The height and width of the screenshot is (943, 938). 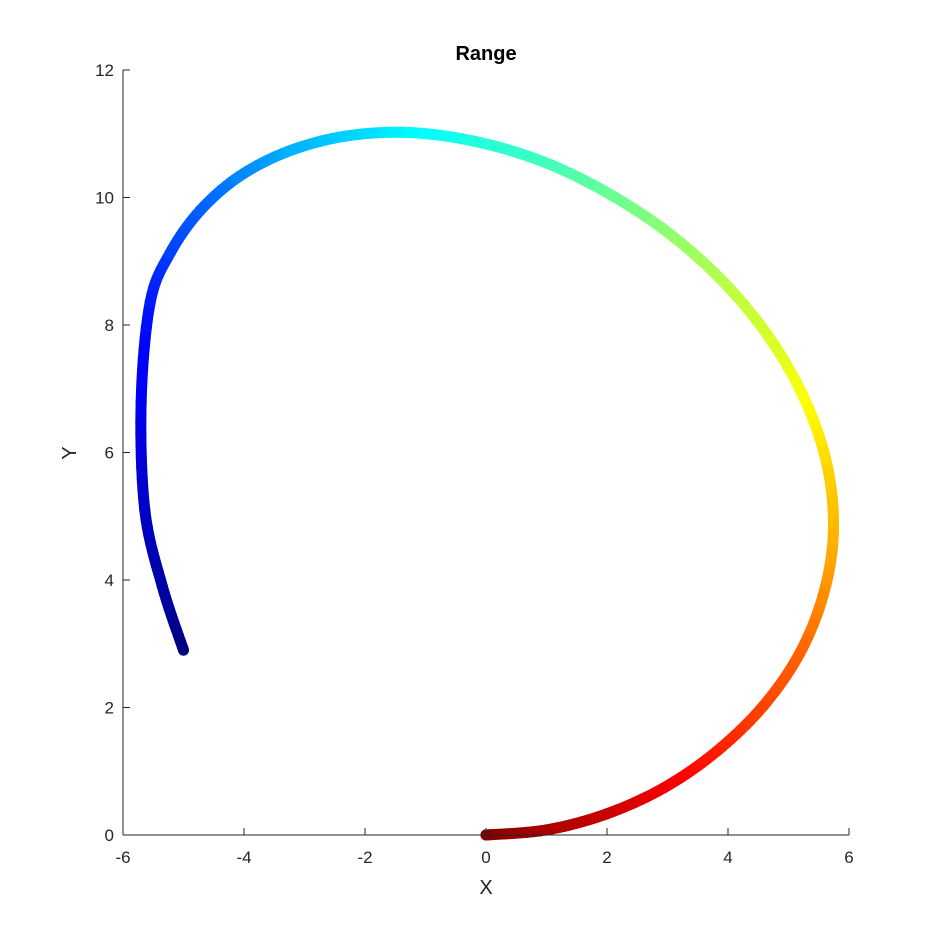 I want to click on x-tick-label: 2, so click(x=606, y=857).